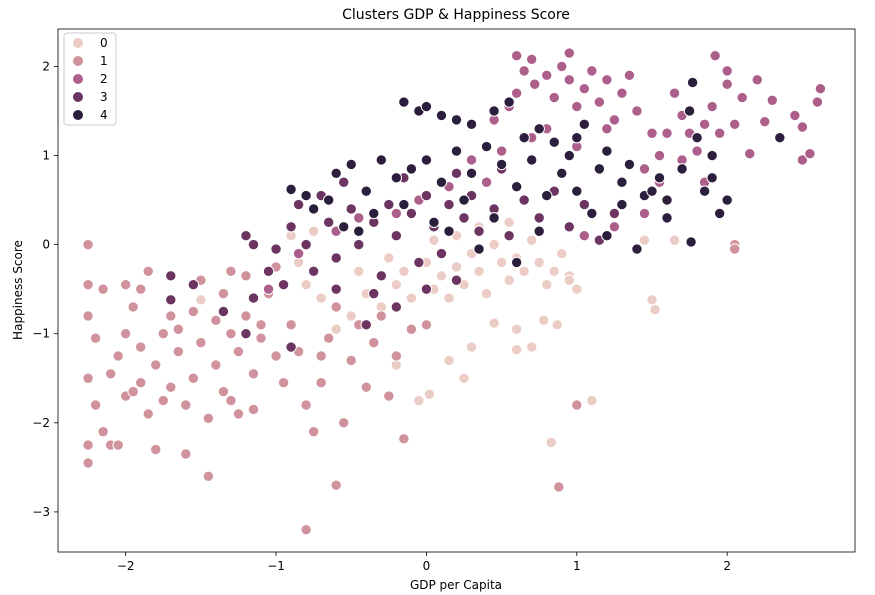  I want to click on legend-label-0: 0, so click(104, 43).